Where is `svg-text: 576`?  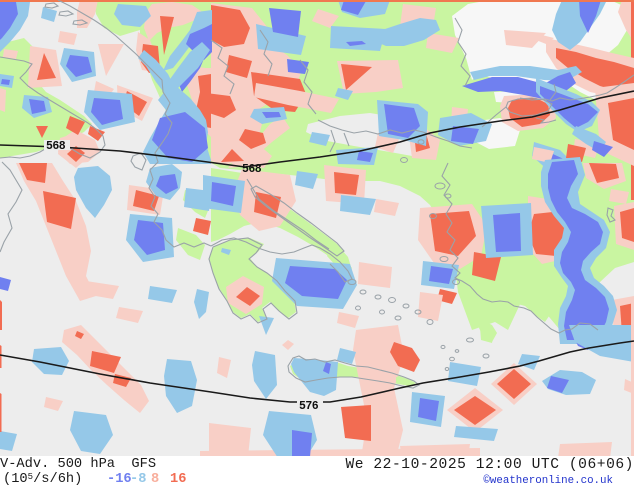
svg-text: 576 is located at coordinates (309, 406).